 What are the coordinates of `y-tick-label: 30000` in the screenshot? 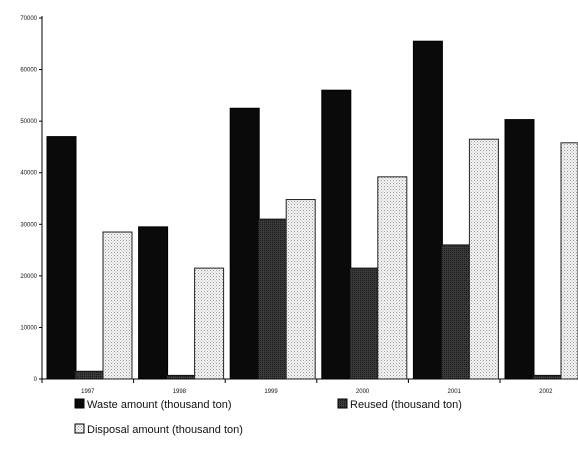 It's located at (28, 225).